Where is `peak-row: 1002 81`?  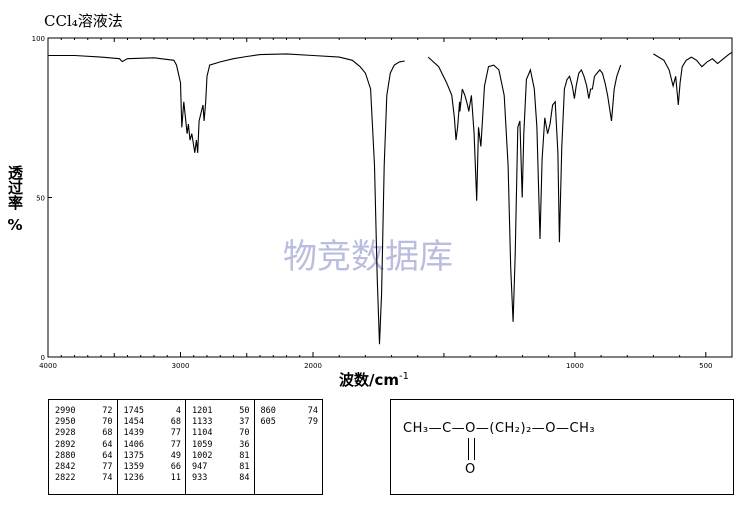
peak-row: 1002 81 is located at coordinates (221, 456).